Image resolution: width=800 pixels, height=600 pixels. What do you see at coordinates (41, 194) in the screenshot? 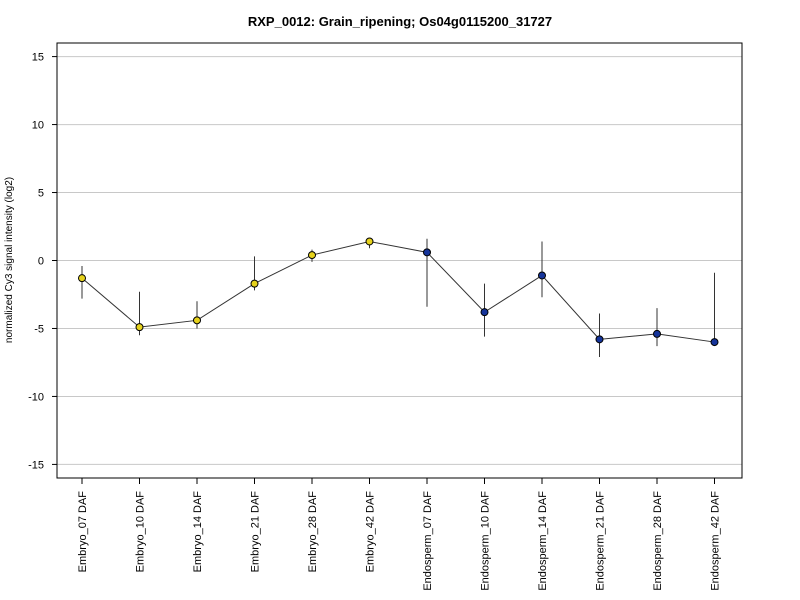
I see `y-tick-label: 5` at bounding box center [41, 194].